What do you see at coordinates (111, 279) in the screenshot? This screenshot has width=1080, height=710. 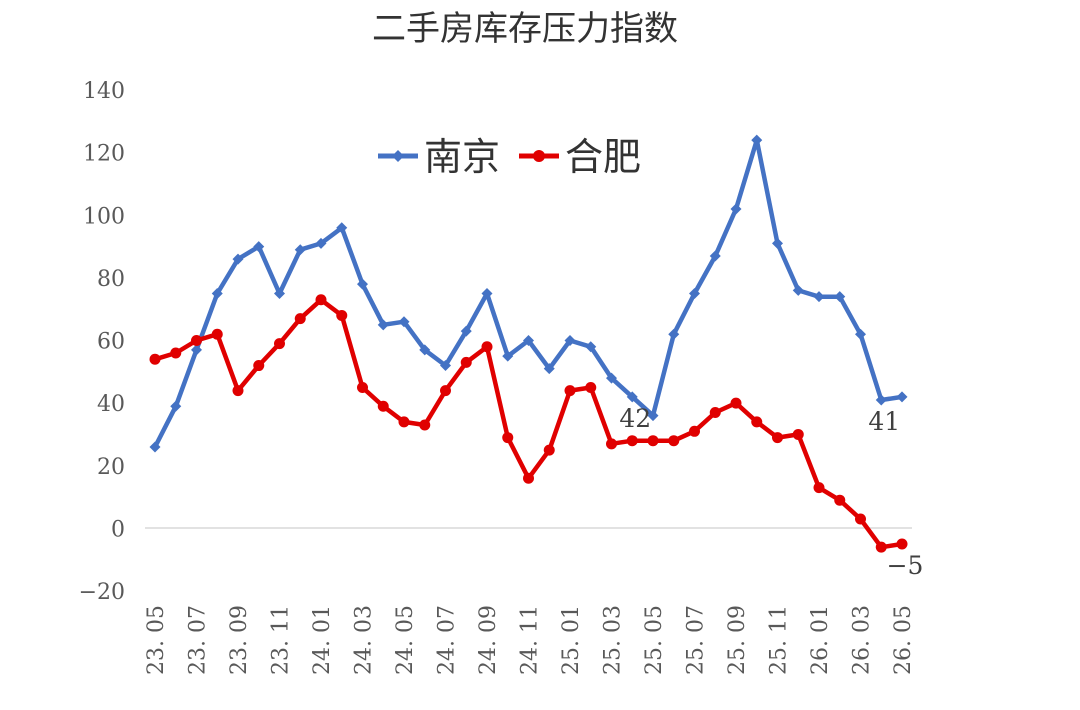 I see `y-tick-label: 80` at bounding box center [111, 279].